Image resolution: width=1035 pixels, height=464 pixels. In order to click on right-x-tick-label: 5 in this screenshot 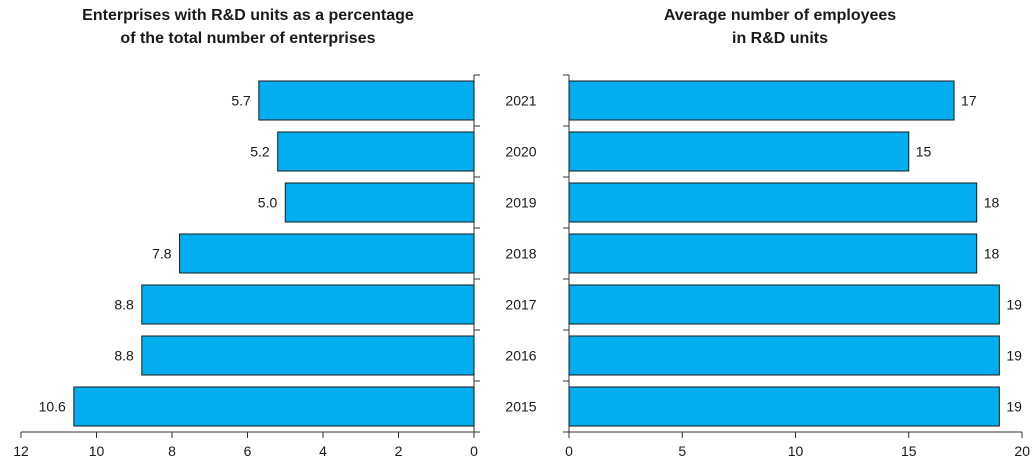, I will do `click(682, 451)`.